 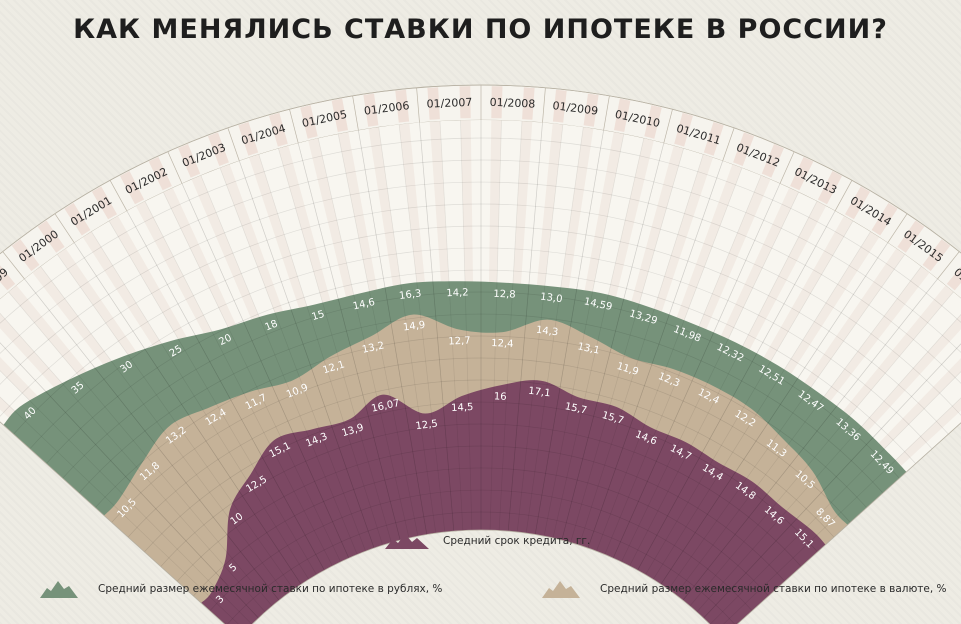 I want to click on data-label: 12,4, so click(x=502, y=344).